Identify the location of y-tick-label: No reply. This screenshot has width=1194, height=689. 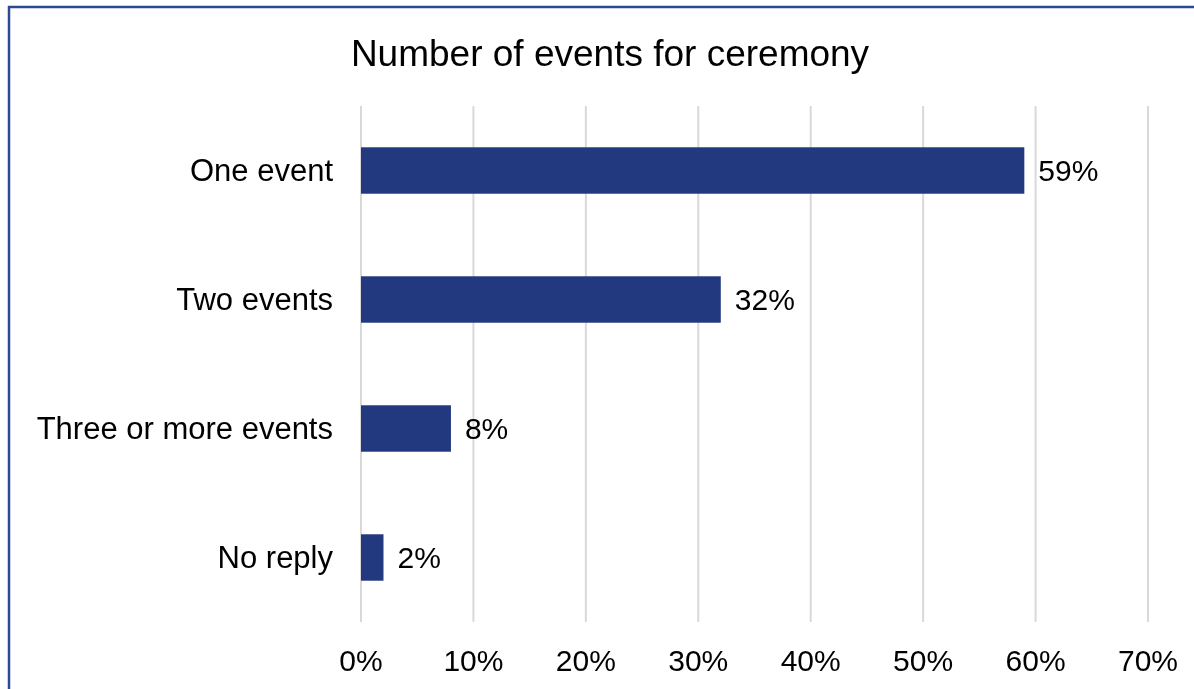
(275, 558).